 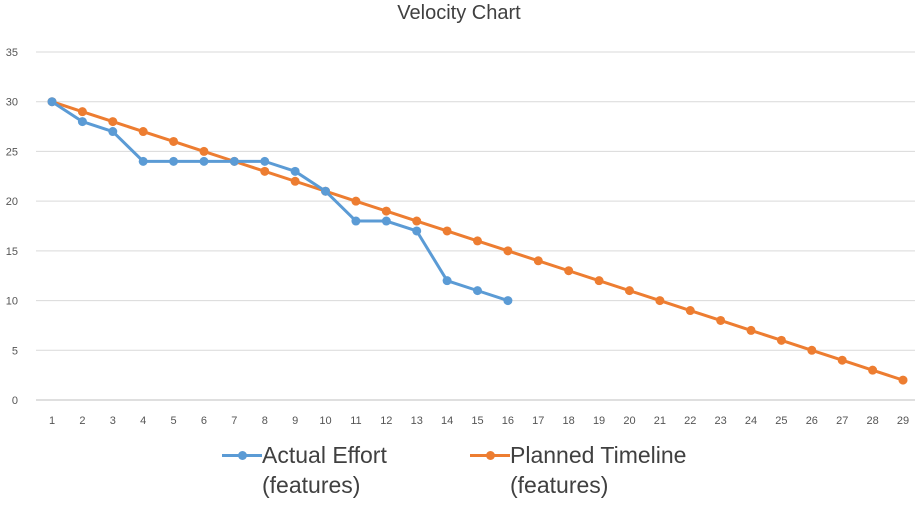 What do you see at coordinates (812, 421) in the screenshot?
I see `x-tick-label: 26` at bounding box center [812, 421].